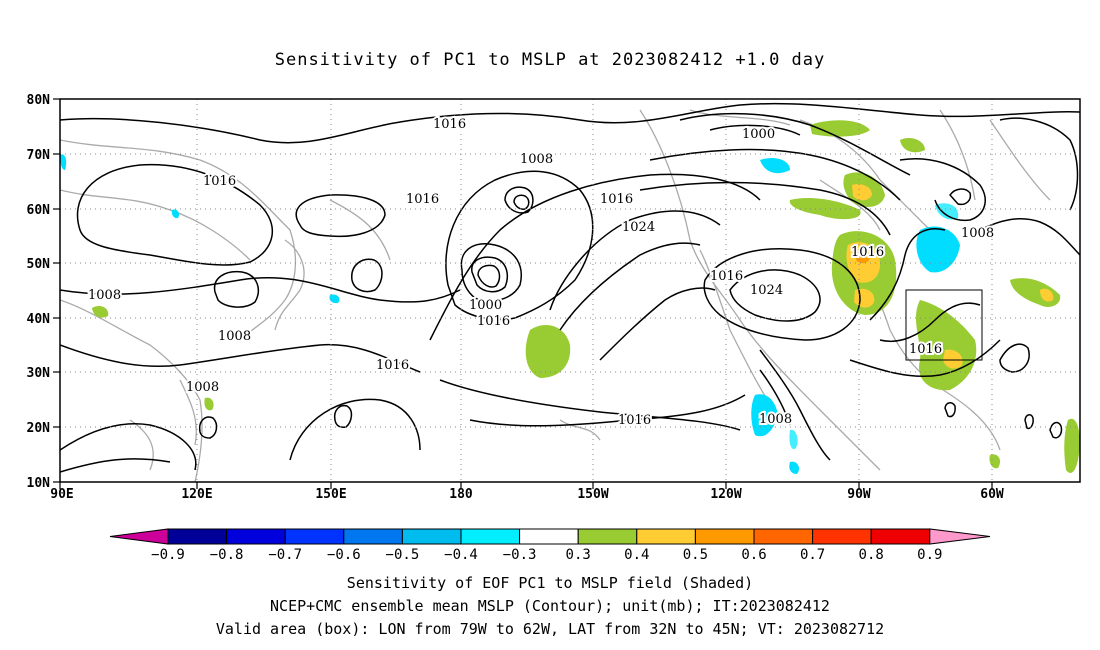 The width and height of the screenshot is (1100, 650). I want to click on lat-label: 50N, so click(39, 264).